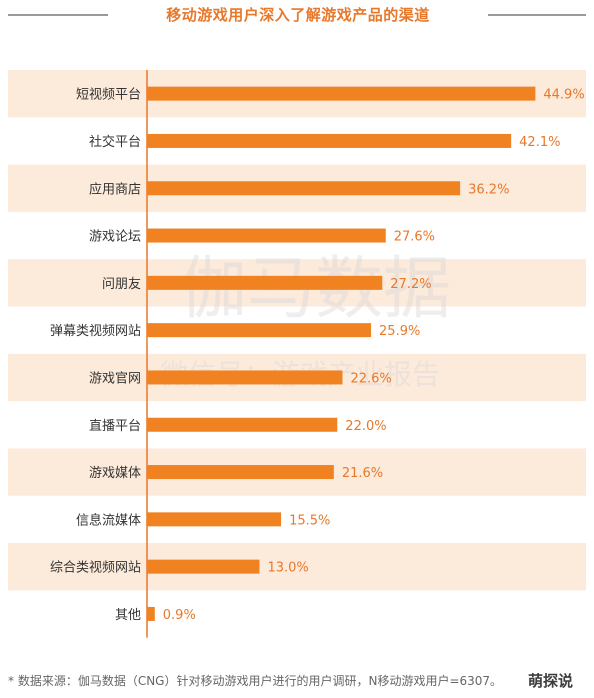 This screenshot has width=594, height=698. I want to click on chart-title-block: 移动游戏用户深入了解游戏产品的渠道, so click(297, 15).